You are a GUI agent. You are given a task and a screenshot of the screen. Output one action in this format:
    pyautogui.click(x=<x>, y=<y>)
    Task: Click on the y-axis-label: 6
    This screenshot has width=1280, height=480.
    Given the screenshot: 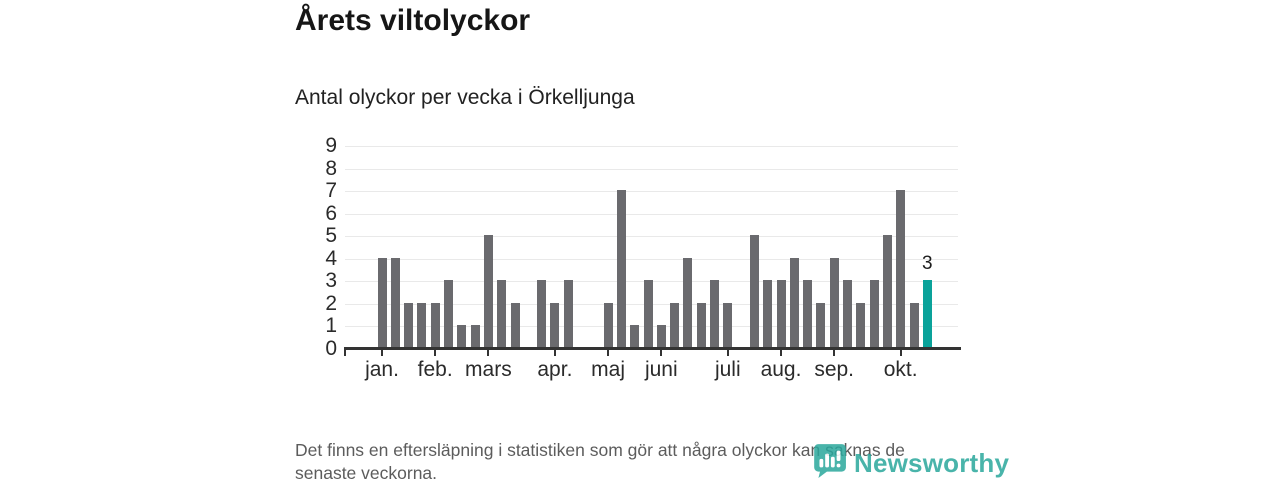 What is the action you would take?
    pyautogui.click(x=331, y=213)
    